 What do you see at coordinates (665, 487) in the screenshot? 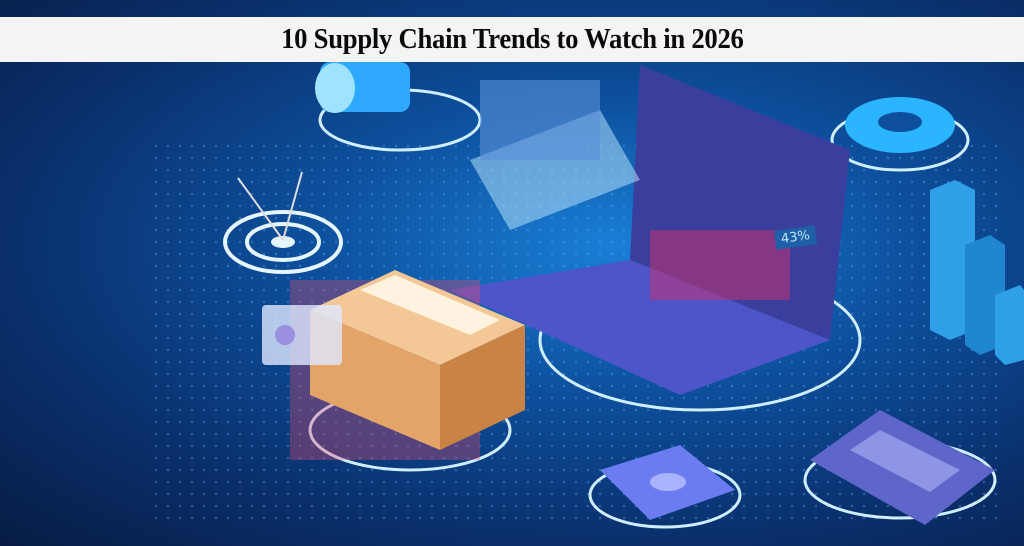
I see `money-icon` at bounding box center [665, 487].